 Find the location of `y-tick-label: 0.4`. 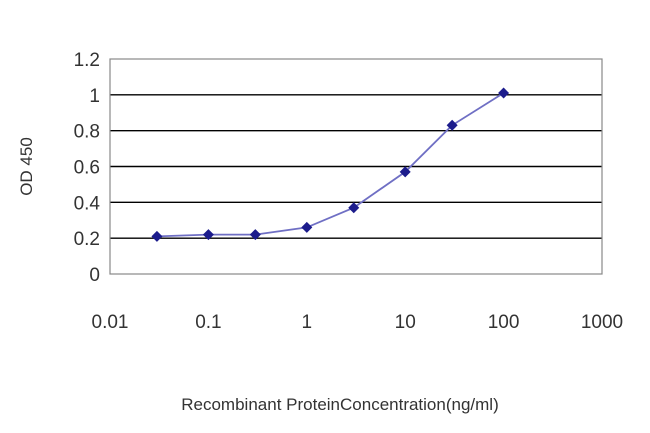

y-tick-label: 0.4 is located at coordinates (87, 203).